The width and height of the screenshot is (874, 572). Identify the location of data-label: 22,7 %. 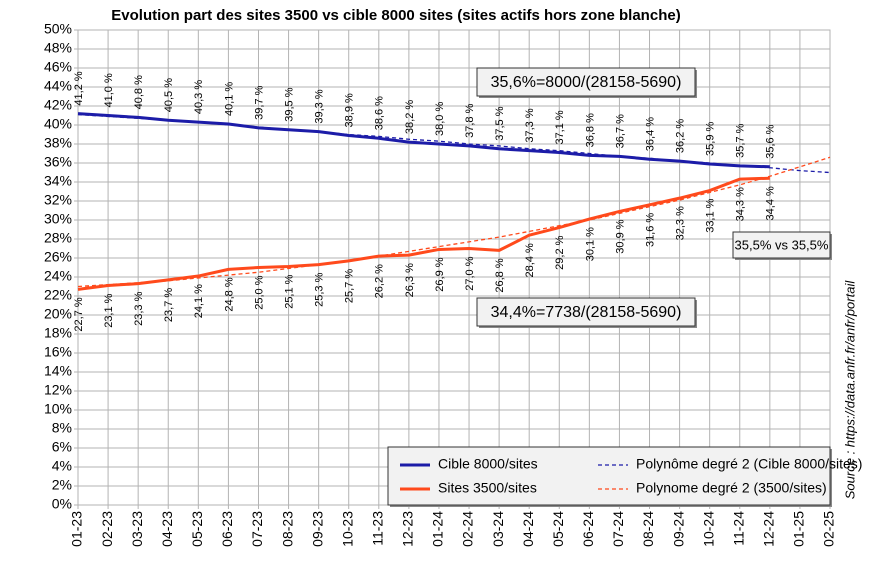
(79, 314).